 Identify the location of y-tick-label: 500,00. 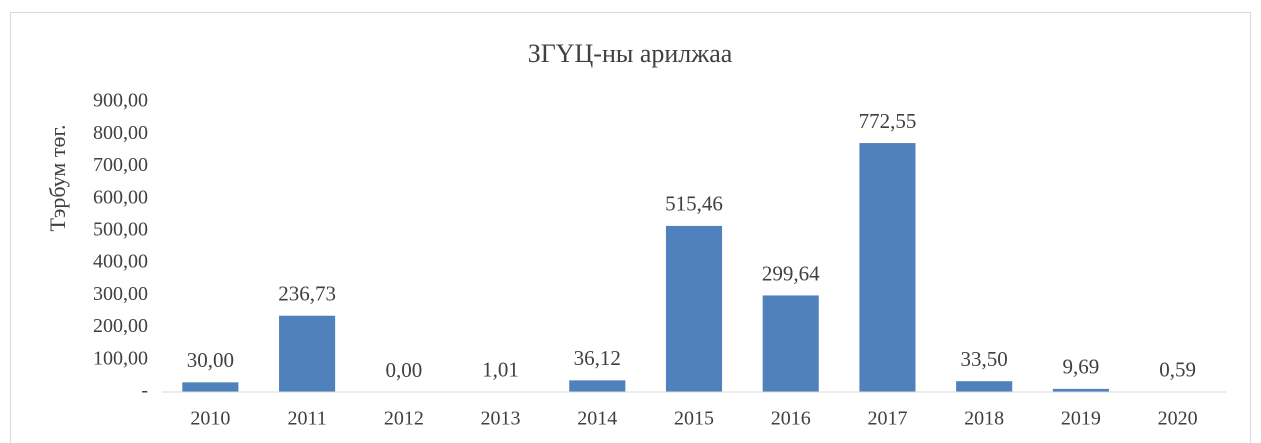
(120, 229).